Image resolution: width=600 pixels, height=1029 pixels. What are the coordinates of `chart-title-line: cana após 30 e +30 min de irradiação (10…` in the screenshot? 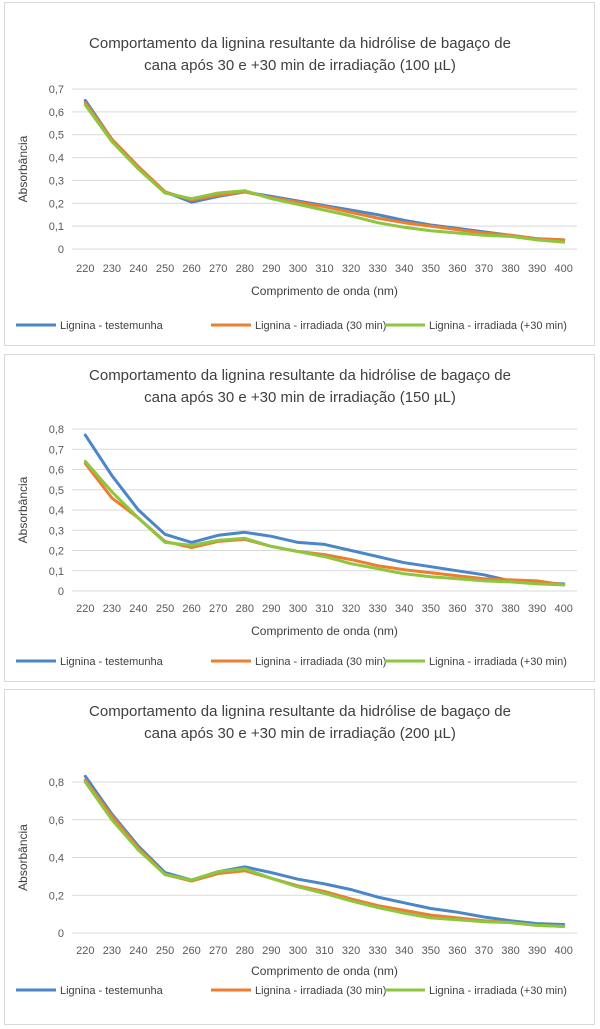 It's located at (300, 65).